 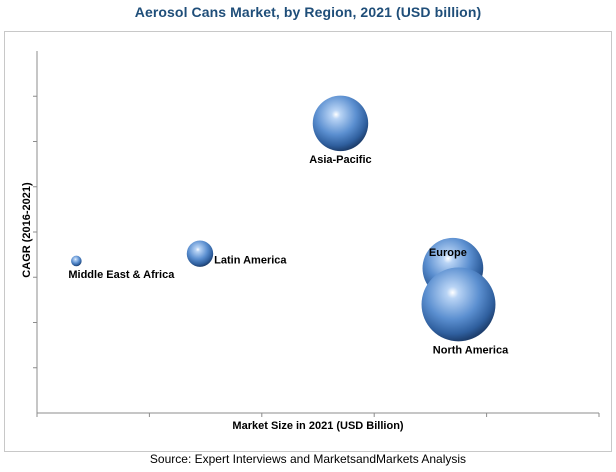 What do you see at coordinates (27, 230) in the screenshot?
I see `y-axis-label: CAGR (2016-2021)` at bounding box center [27, 230].